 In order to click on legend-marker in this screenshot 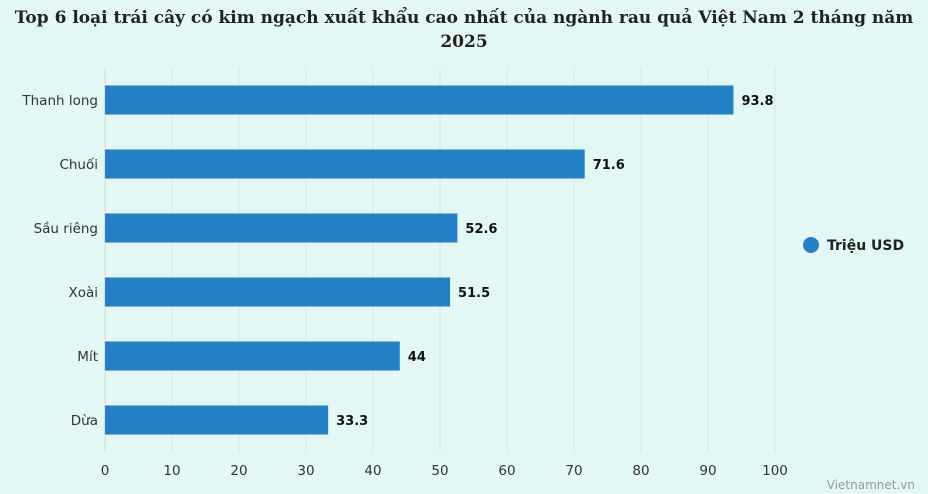, I will do `click(811, 245)`.